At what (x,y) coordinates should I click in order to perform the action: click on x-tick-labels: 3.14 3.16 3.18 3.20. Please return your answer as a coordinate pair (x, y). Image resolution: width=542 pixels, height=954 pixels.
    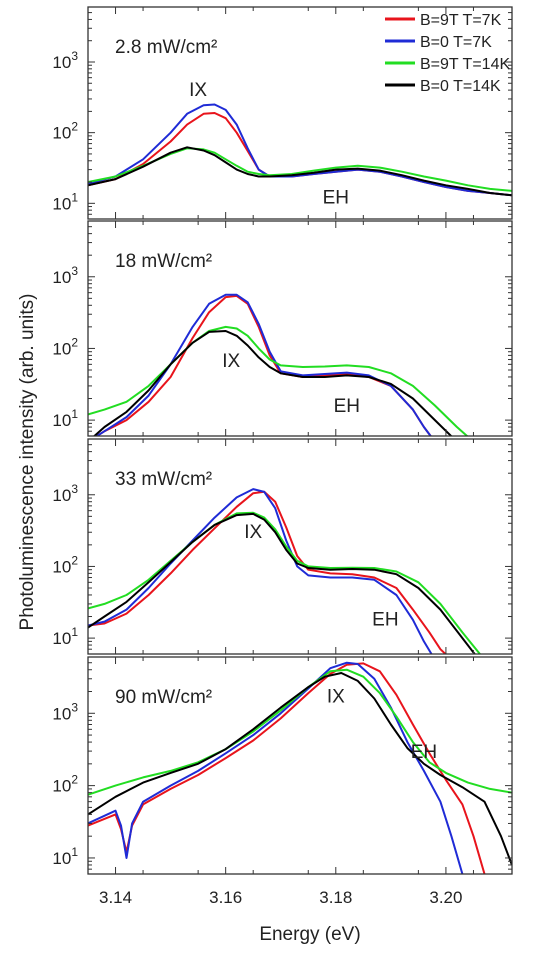
    Looking at the image, I should click on (280, 897).